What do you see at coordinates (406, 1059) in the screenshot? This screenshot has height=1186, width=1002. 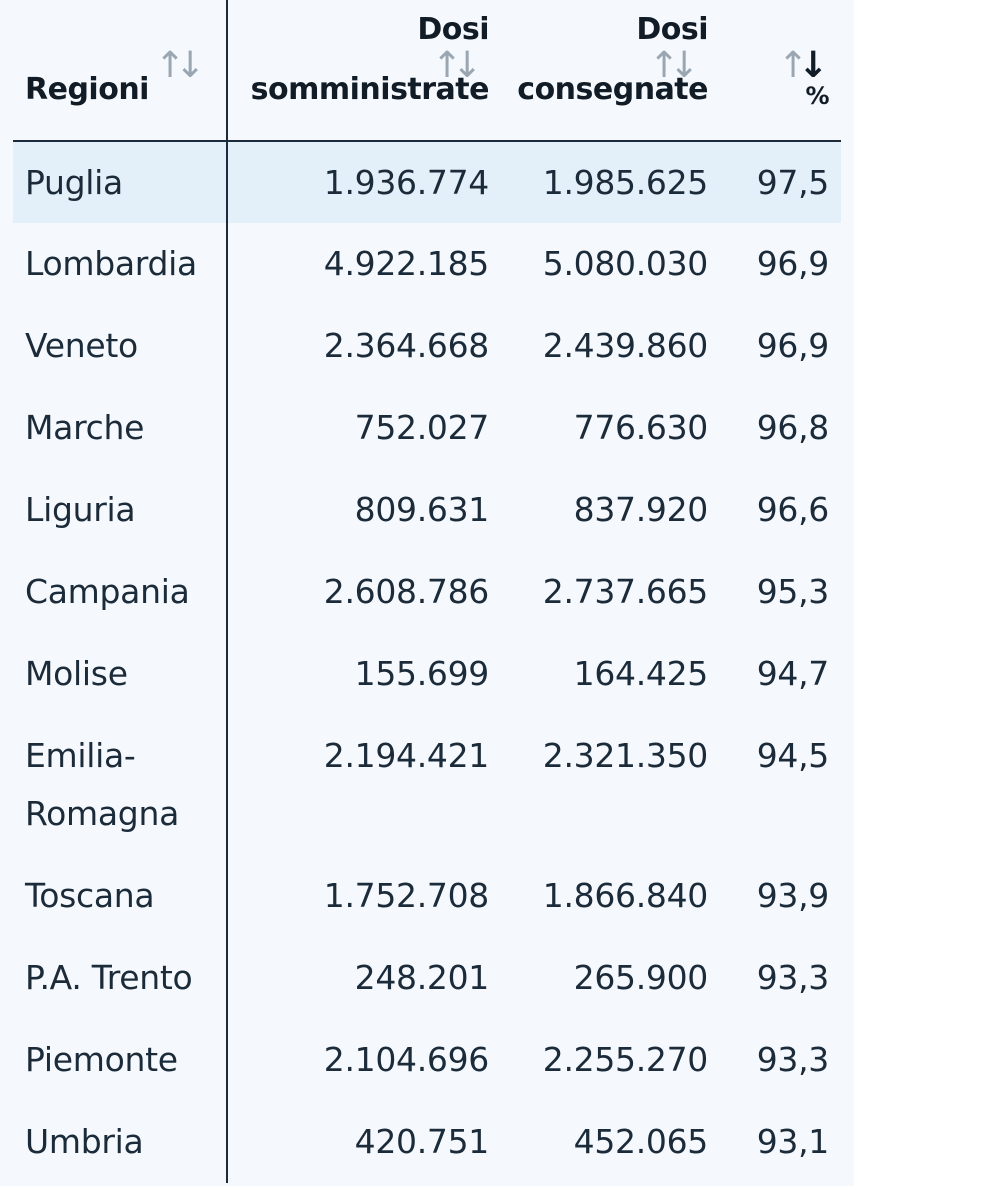 I see `cell-administered: 2.104.696` at bounding box center [406, 1059].